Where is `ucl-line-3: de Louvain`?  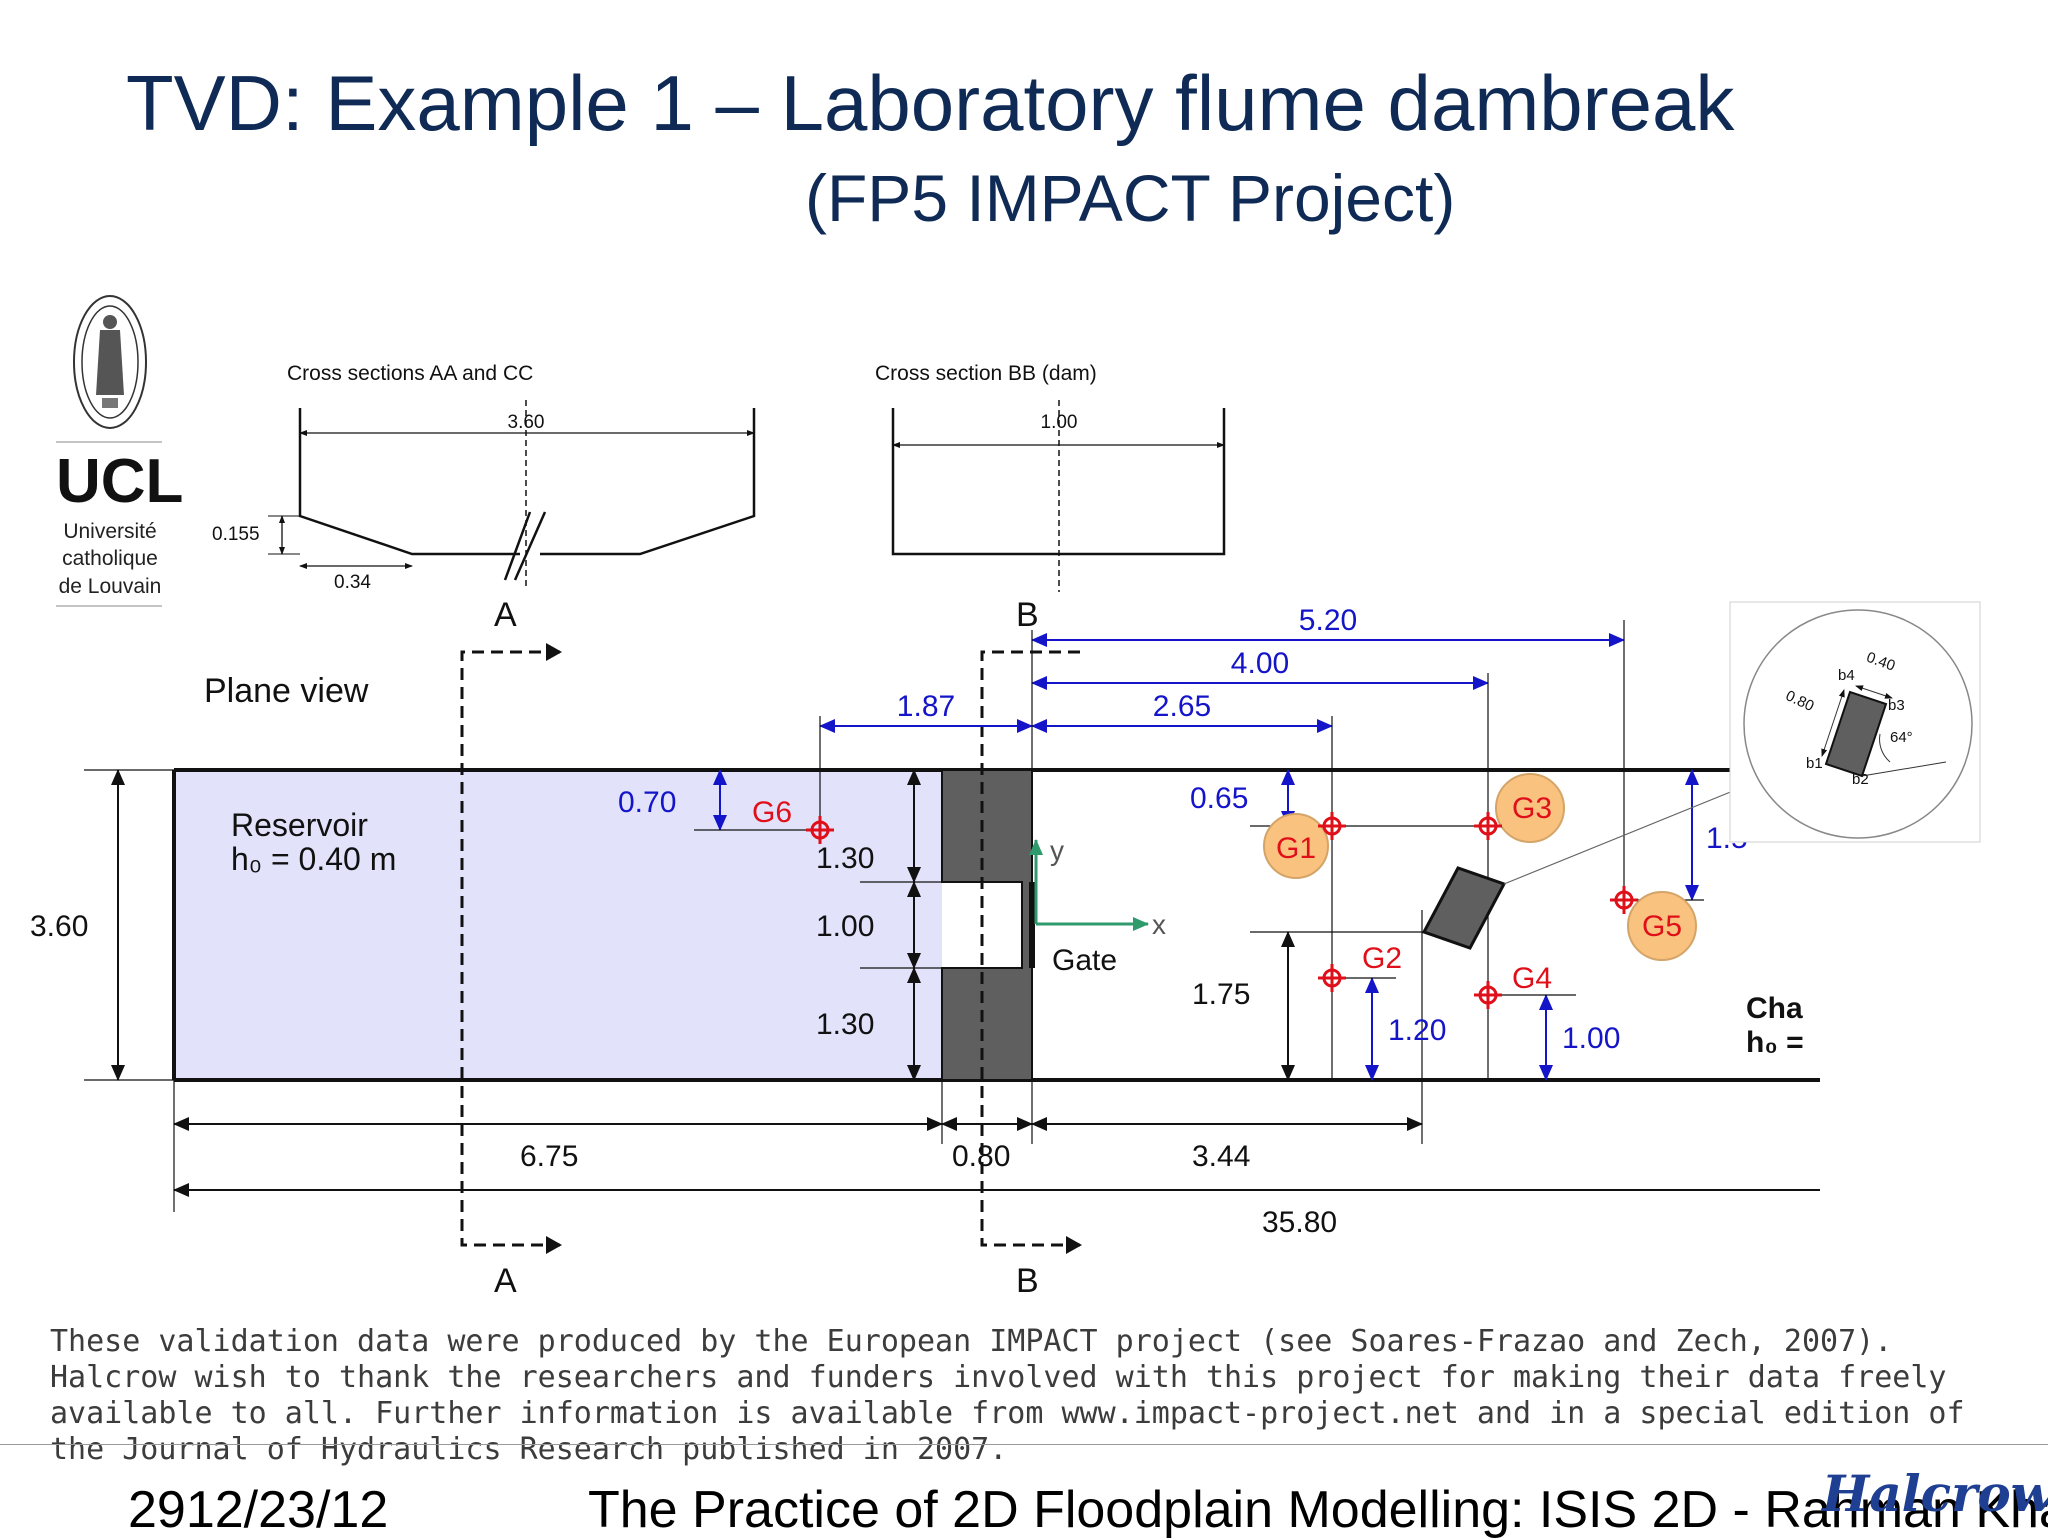
ucl-line-3: de Louvain is located at coordinates (110, 586).